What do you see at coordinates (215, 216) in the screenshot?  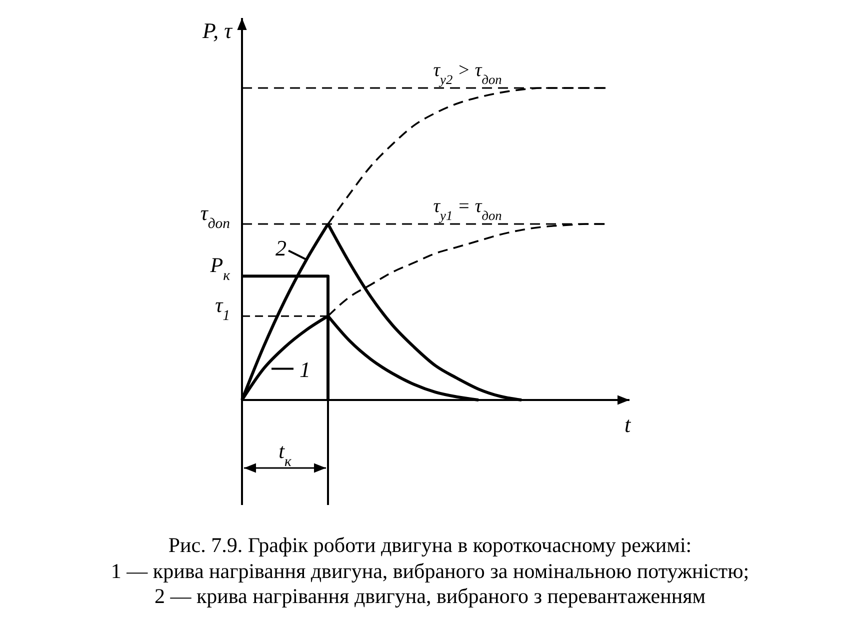 I see `text: τ$_{доп}$` at bounding box center [215, 216].